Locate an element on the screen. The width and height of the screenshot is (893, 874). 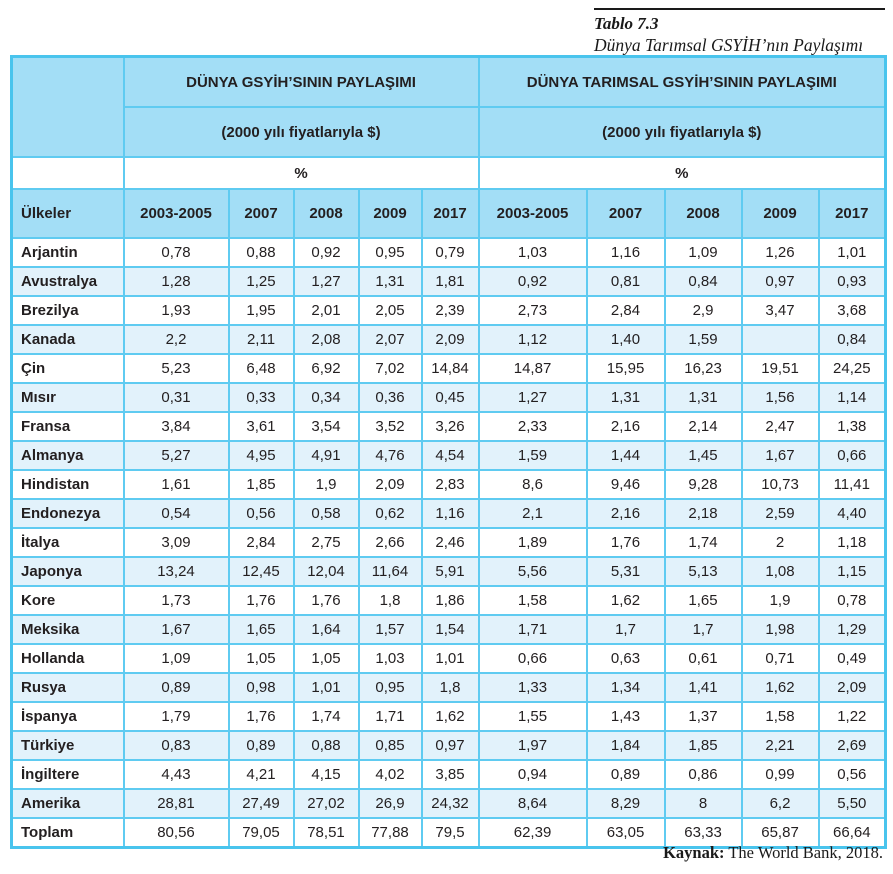
value-cell: 5,23 is located at coordinates (176, 368).